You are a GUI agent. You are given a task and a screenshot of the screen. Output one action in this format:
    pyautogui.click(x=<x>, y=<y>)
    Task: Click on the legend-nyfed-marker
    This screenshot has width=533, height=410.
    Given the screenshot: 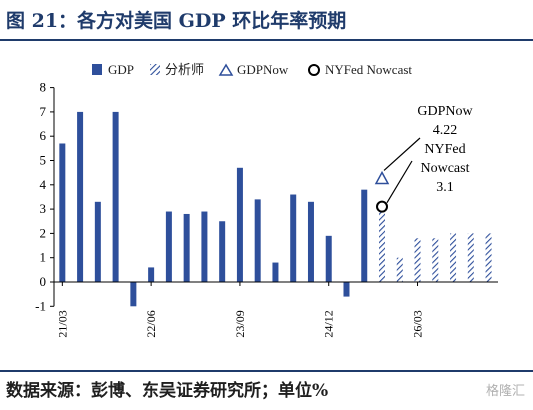 What is the action you would take?
    pyautogui.click(x=314, y=70)
    